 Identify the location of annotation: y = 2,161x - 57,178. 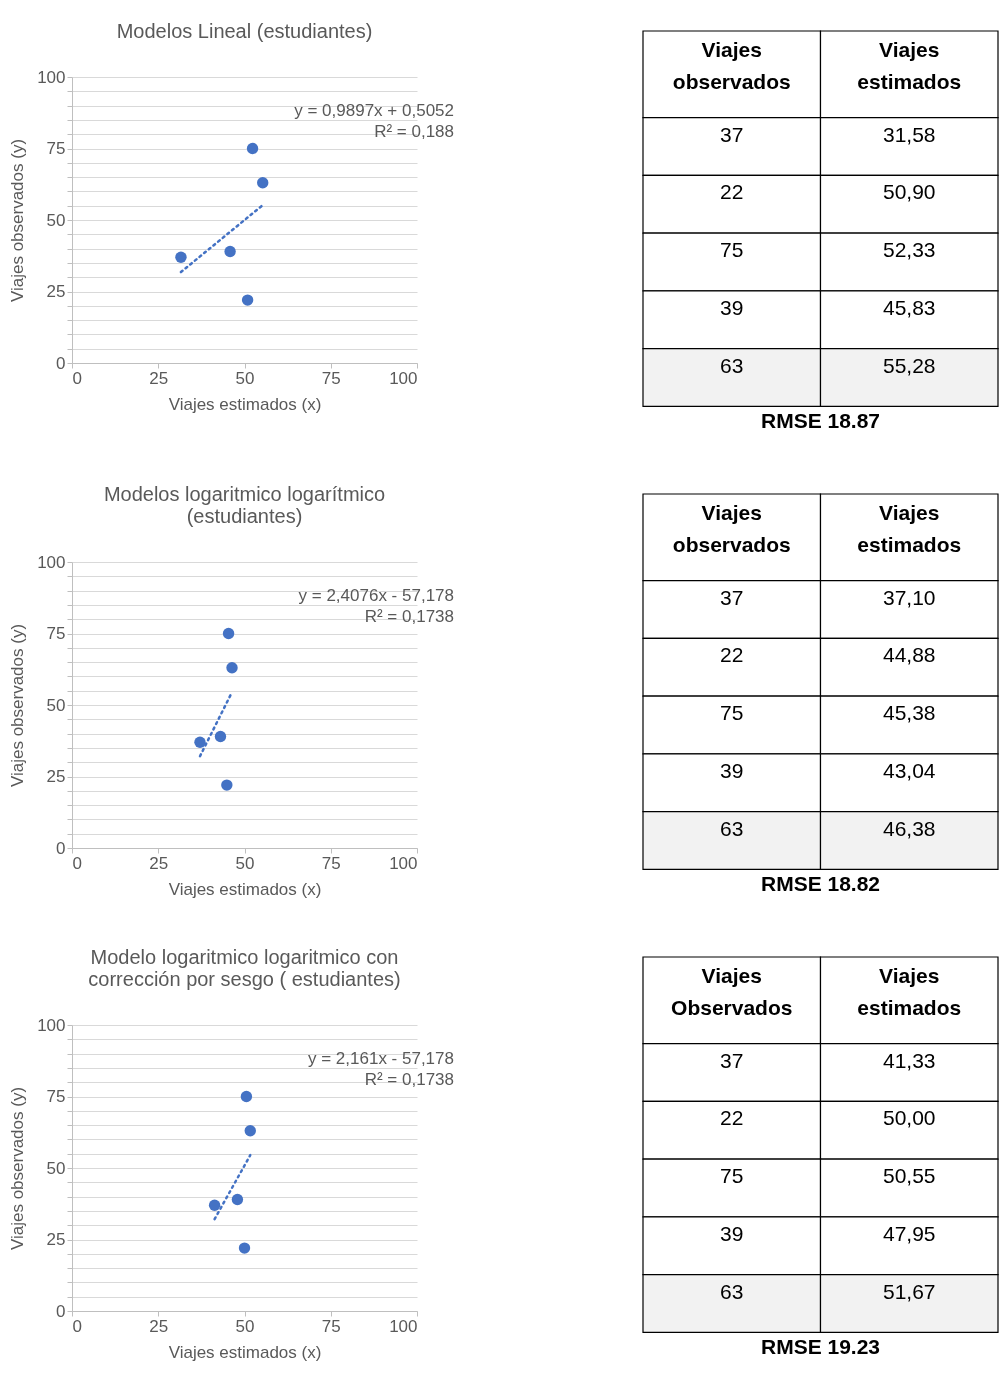
(380, 1058).